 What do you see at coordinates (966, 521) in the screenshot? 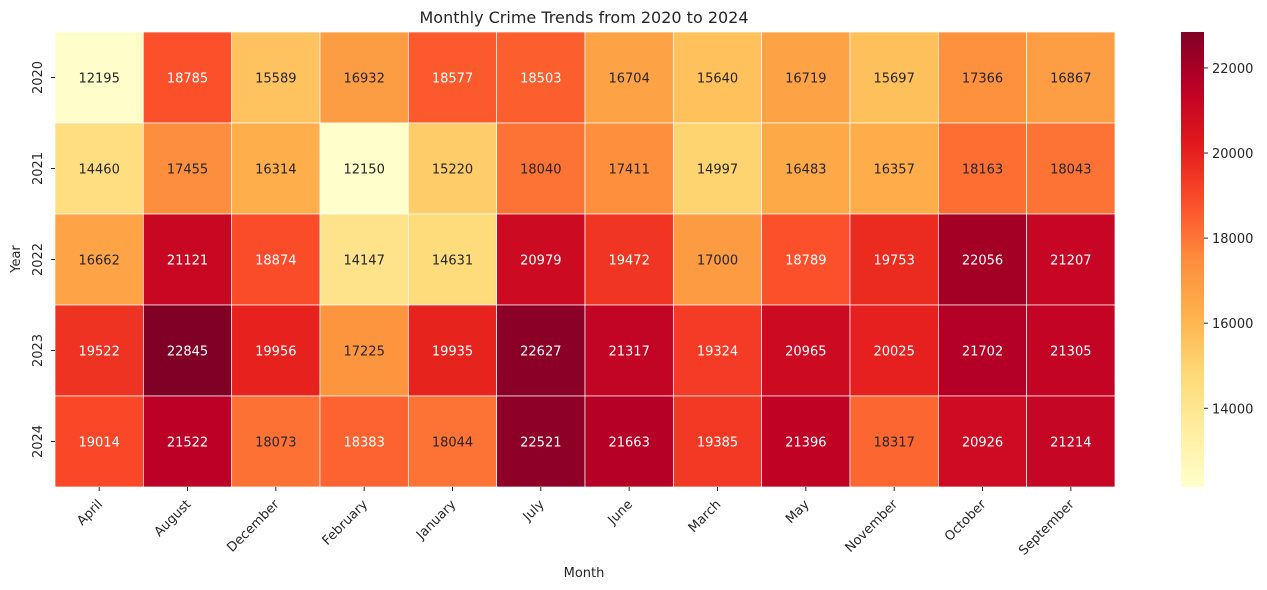
I see `x-tick-label: October` at bounding box center [966, 521].